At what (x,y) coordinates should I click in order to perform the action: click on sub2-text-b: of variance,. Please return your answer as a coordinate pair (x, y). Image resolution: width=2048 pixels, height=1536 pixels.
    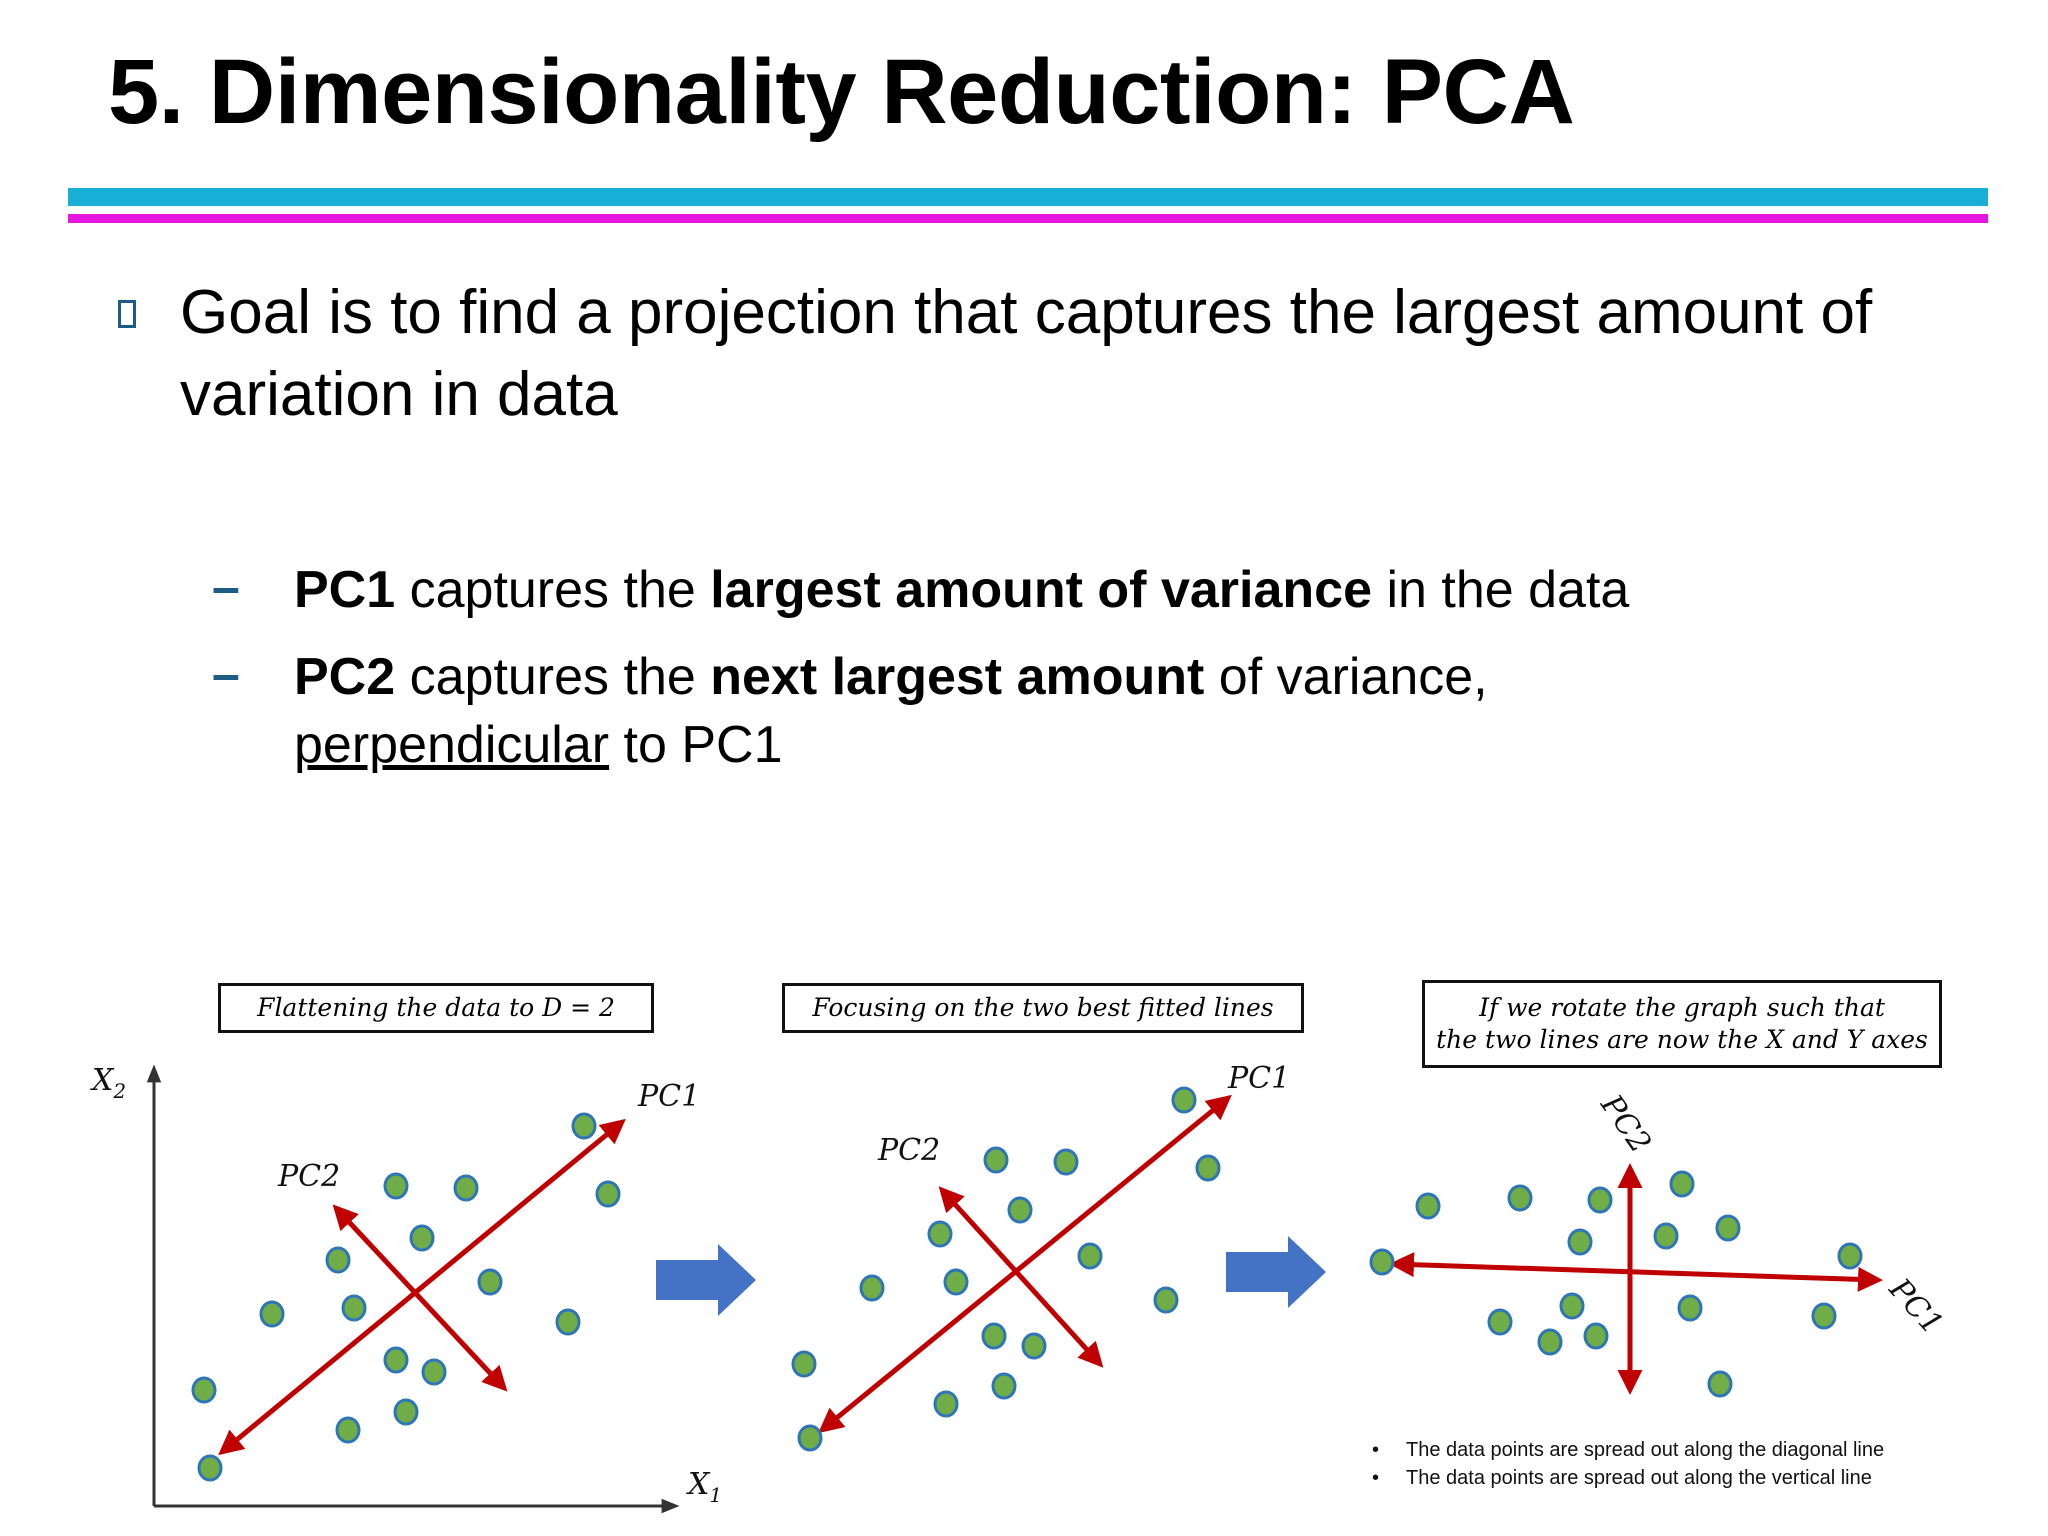
    Looking at the image, I should click on (1346, 677).